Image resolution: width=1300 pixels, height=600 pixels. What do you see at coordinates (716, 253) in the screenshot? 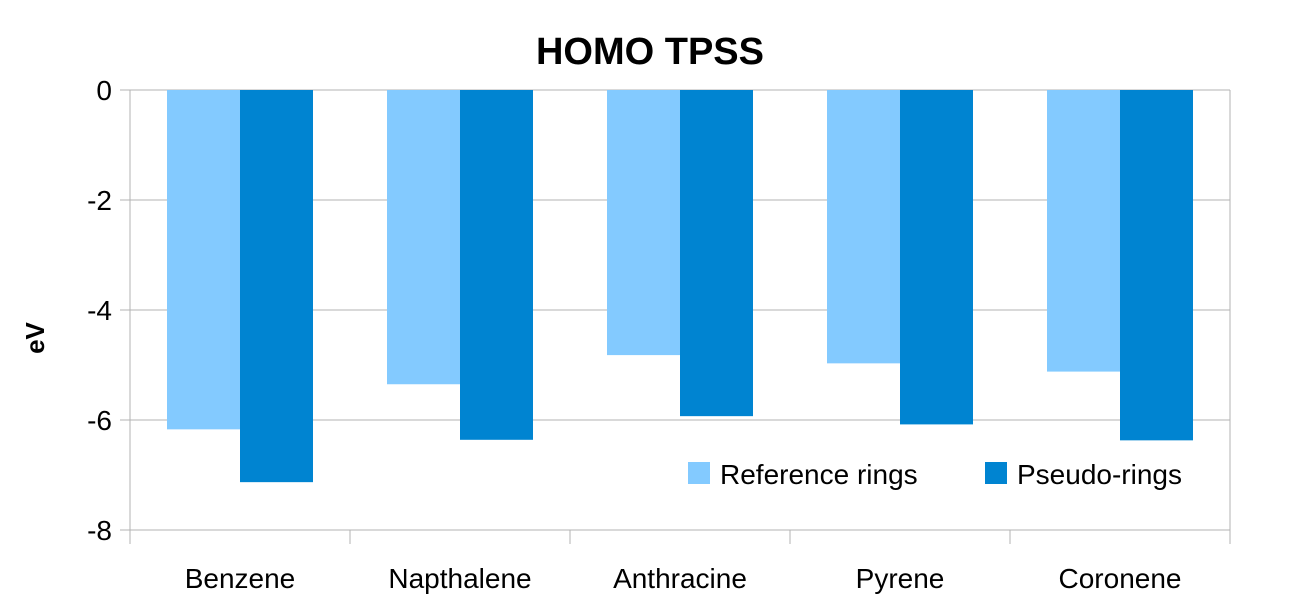
I see `bar-pseudo-rings-anthracine` at bounding box center [716, 253].